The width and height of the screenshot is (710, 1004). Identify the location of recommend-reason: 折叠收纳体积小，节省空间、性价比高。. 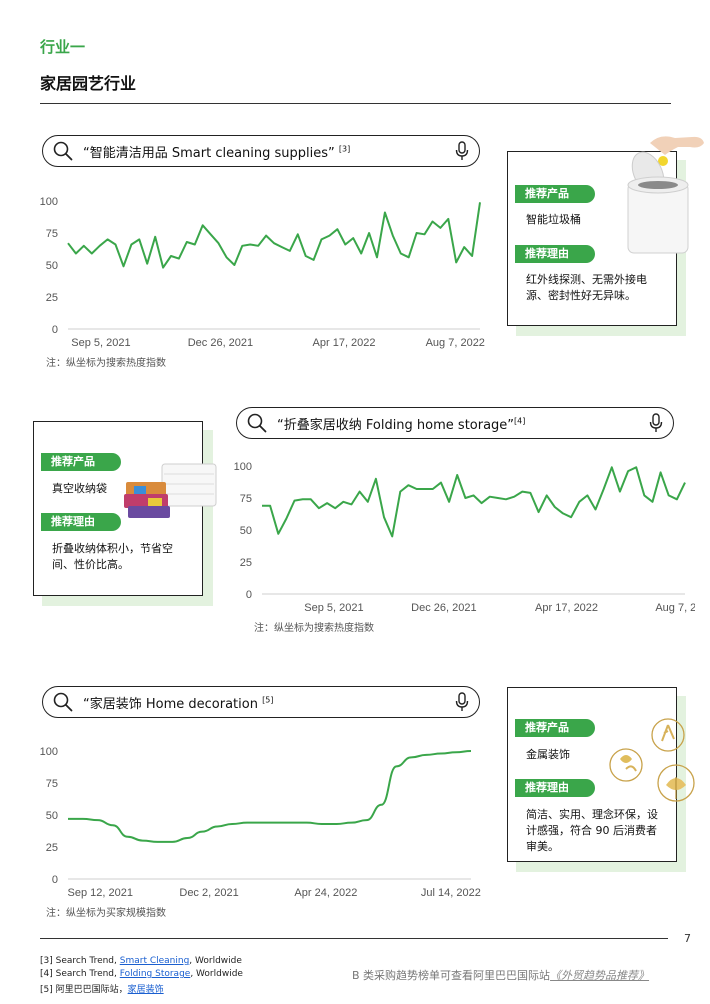
(112, 556).